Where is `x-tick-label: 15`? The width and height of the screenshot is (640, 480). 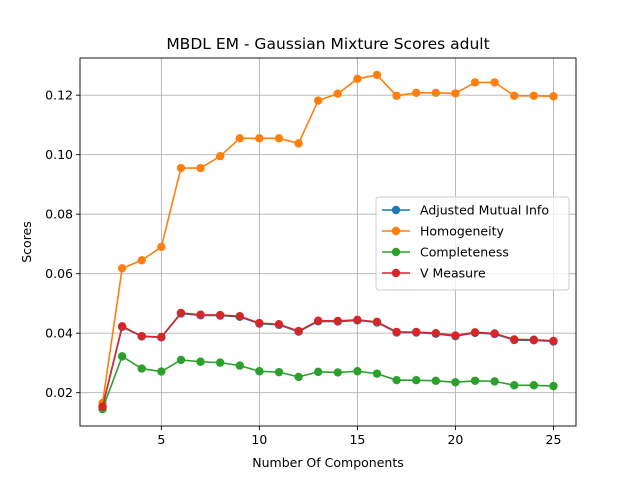 x-tick-label: 15 is located at coordinates (357, 439).